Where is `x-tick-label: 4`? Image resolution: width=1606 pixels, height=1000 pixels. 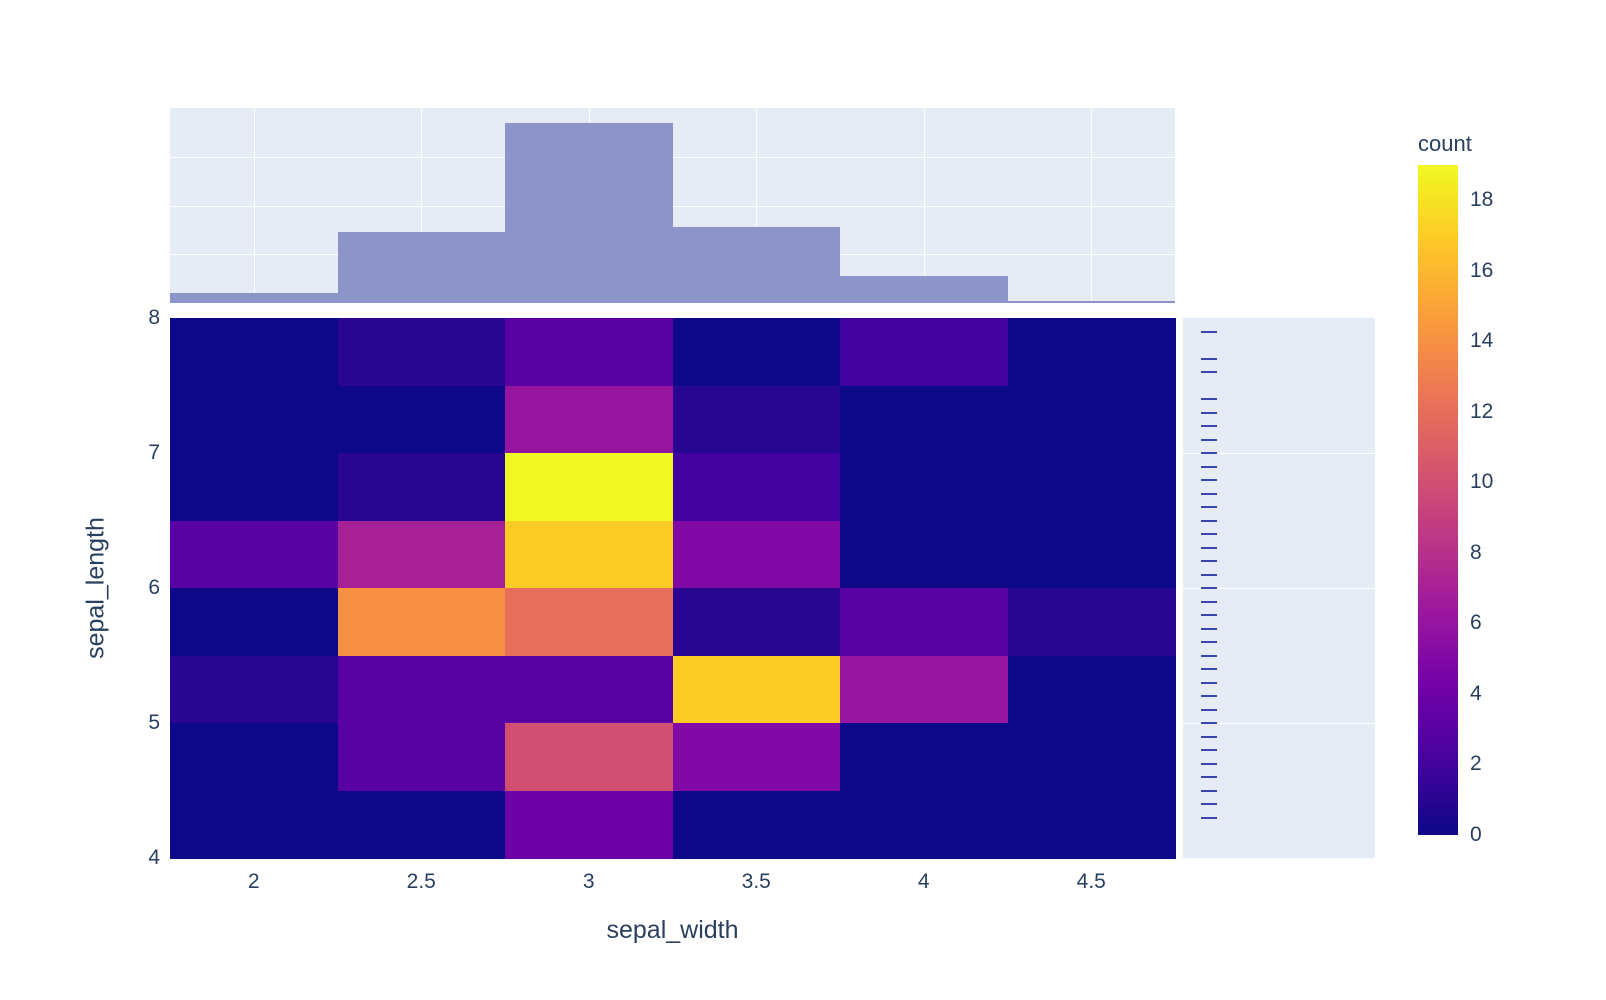 x-tick-label: 4 is located at coordinates (923, 881).